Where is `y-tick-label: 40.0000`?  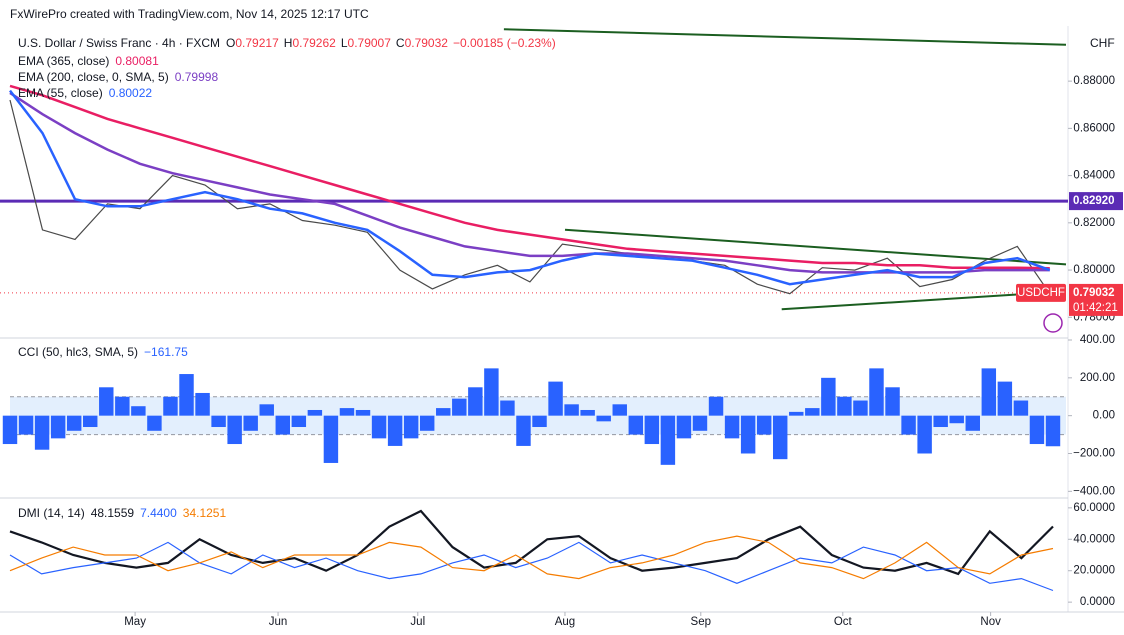 y-tick-label: 40.0000 is located at coordinates (1094, 539).